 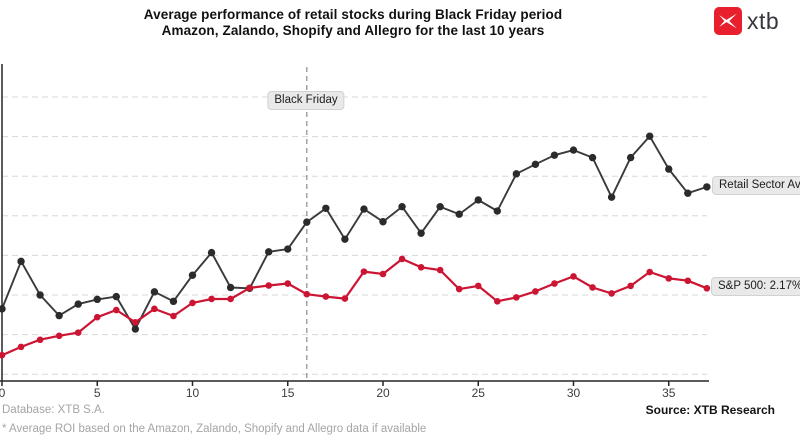 I want to click on xtb-x-glyph, so click(x=728, y=21).